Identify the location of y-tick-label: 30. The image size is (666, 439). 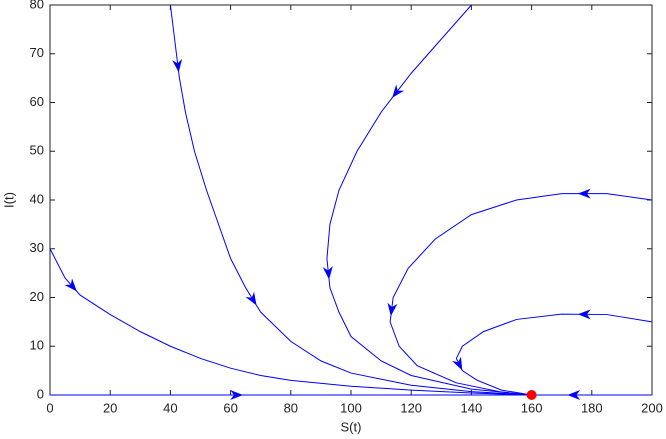
(37, 247).